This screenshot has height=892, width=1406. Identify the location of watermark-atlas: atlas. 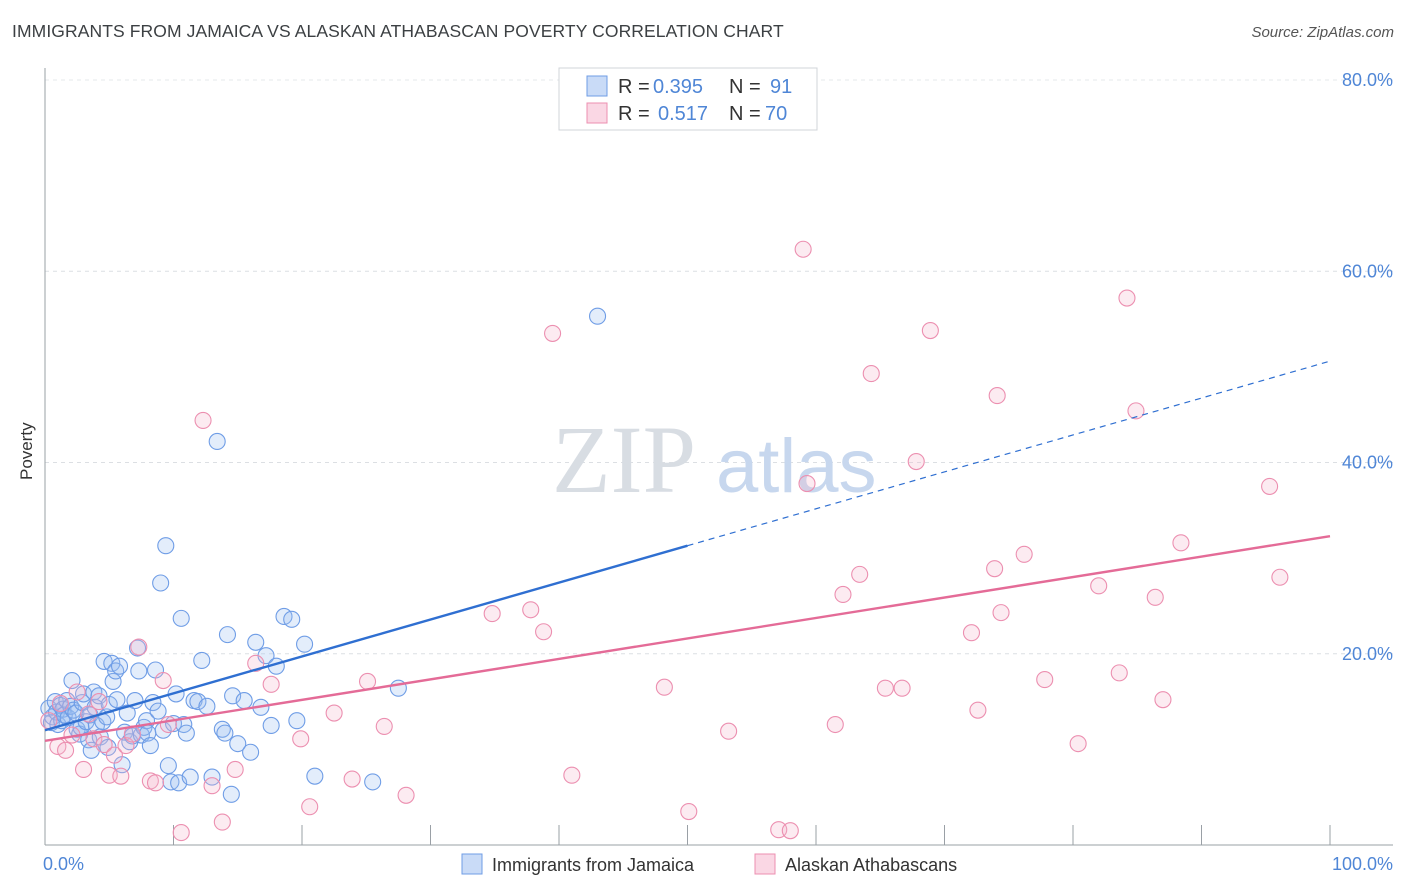
(796, 466).